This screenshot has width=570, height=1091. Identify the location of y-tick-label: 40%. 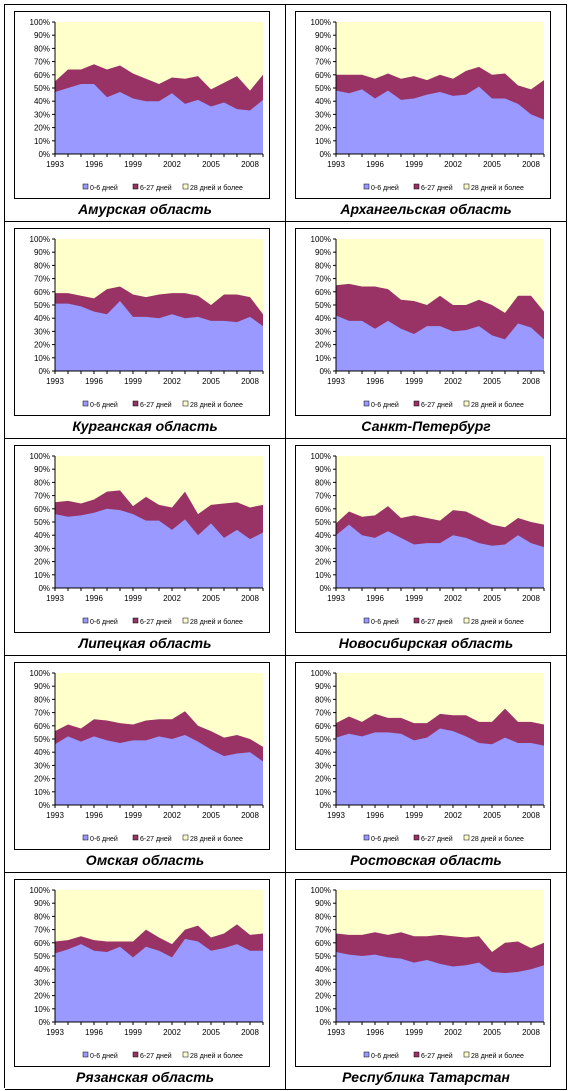
(323, 752).